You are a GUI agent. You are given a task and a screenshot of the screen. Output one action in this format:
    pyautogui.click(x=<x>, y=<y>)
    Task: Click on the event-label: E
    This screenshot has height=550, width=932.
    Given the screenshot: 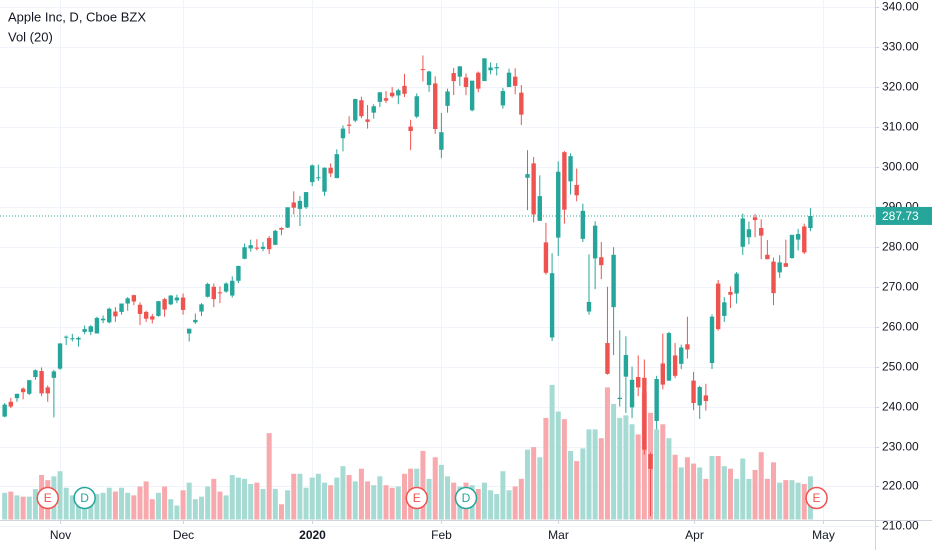 What is the action you would take?
    pyautogui.click(x=417, y=498)
    